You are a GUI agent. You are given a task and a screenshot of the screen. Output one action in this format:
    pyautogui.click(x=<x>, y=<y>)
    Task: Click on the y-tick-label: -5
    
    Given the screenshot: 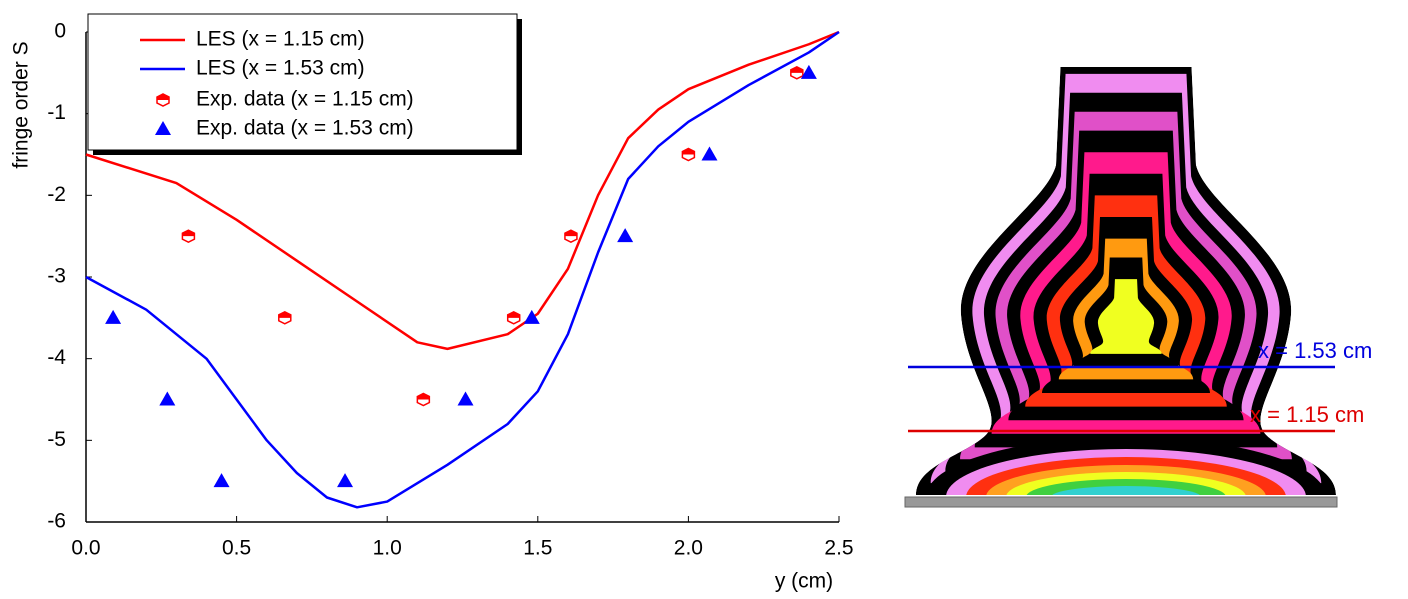 What is the action you would take?
    pyautogui.click(x=56, y=439)
    